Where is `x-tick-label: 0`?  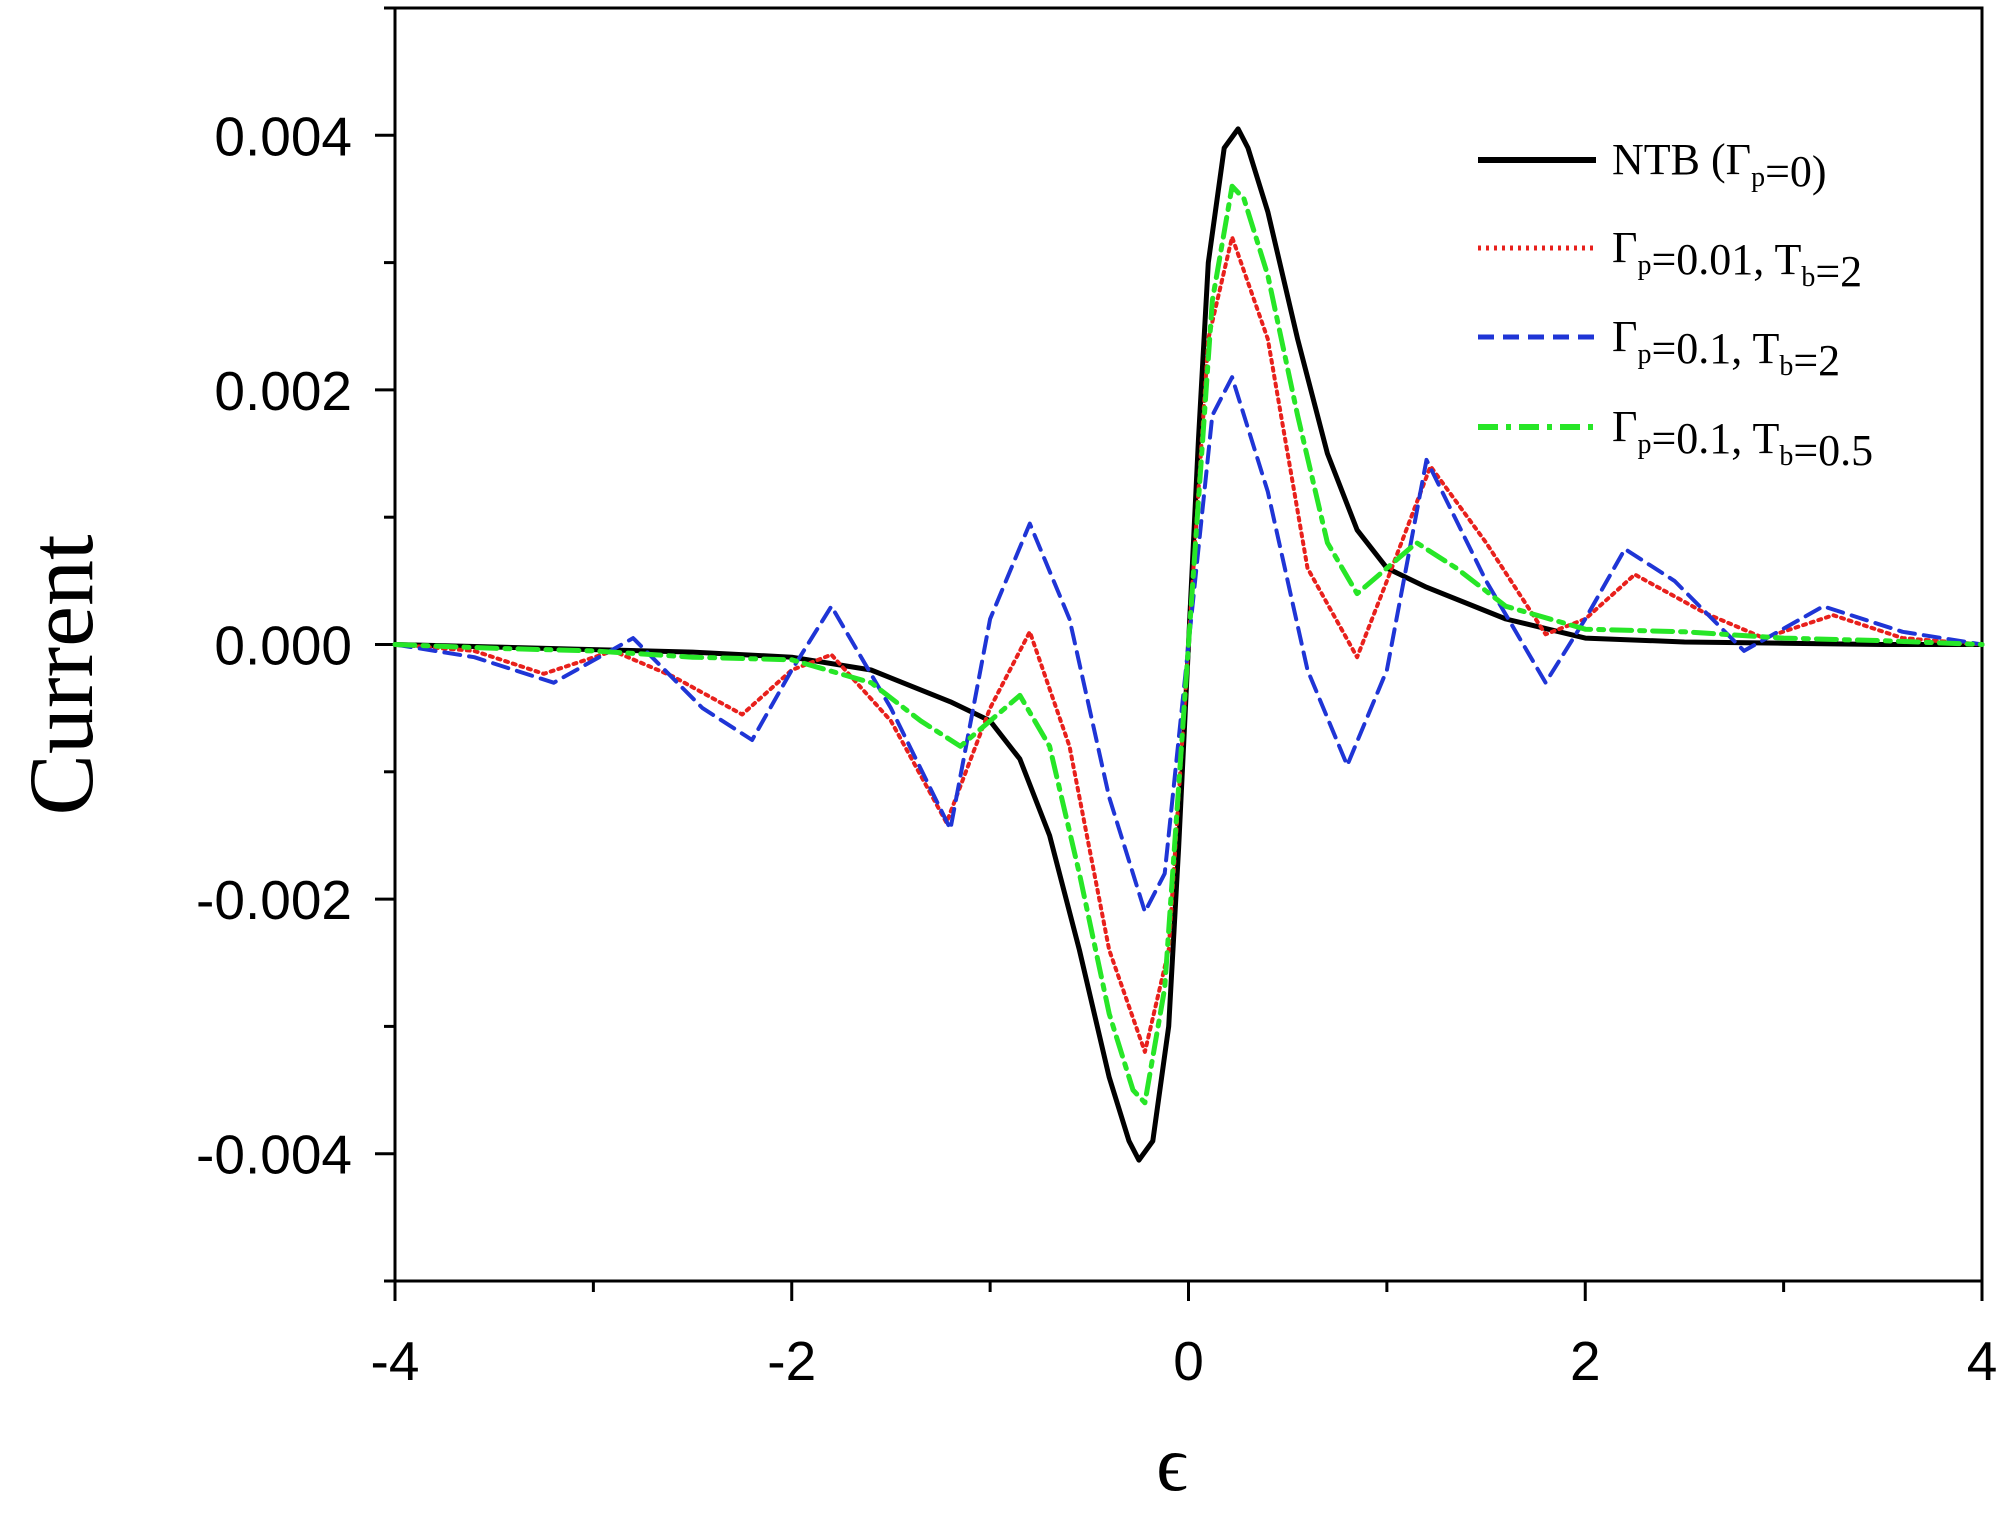 x-tick-label: 0 is located at coordinates (1188, 1361).